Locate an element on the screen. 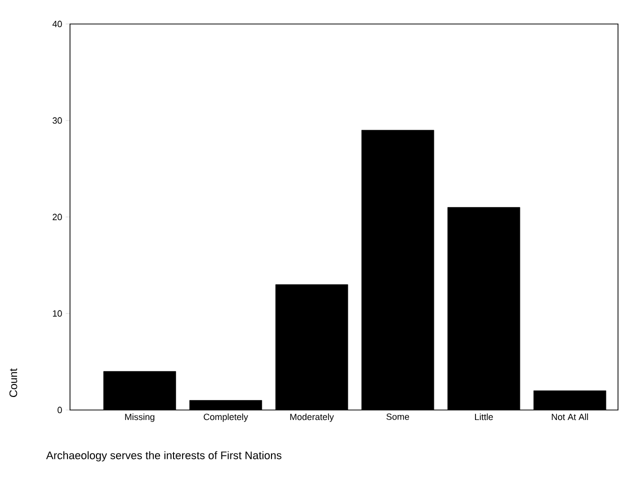  y-axis-title: Count is located at coordinates (13, 383).